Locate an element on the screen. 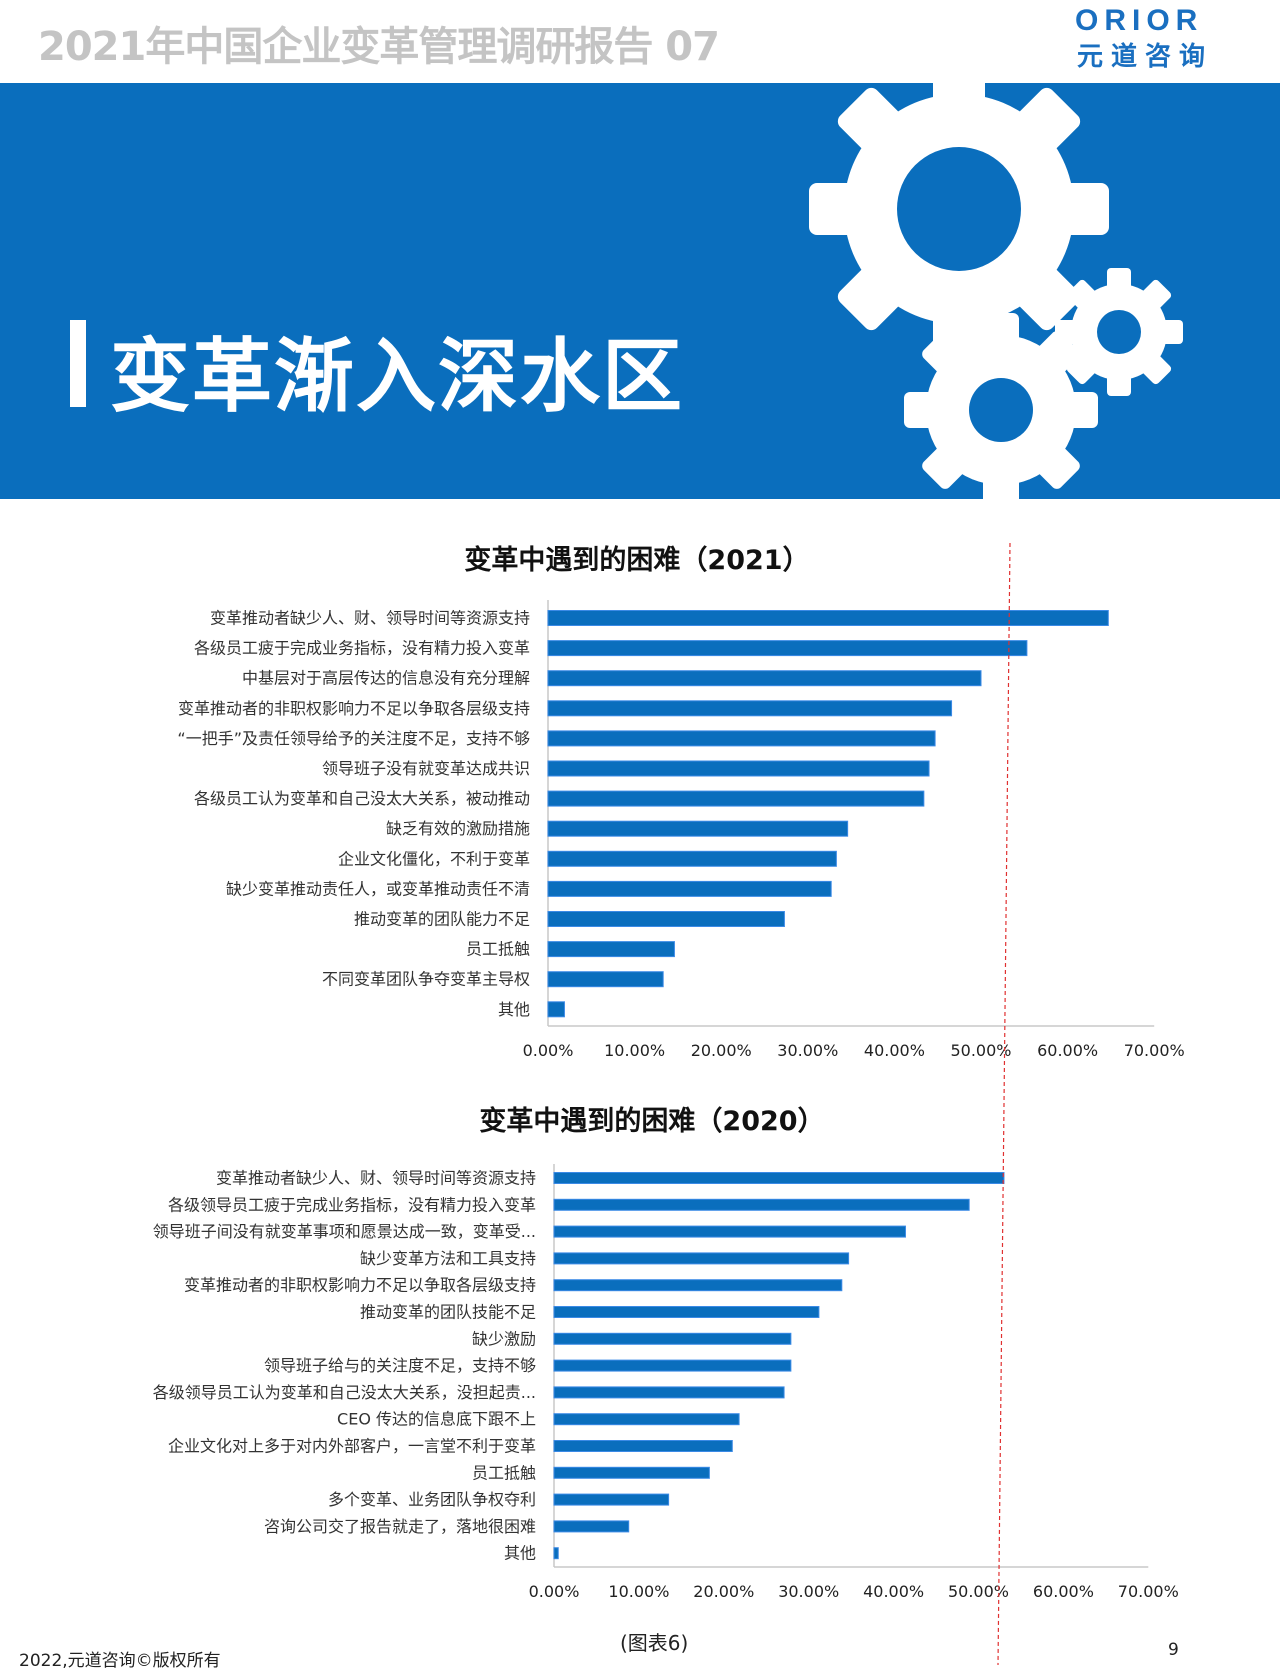 The width and height of the screenshot is (1280, 1679). category-label: 多个变革、业务团队争权夺利 is located at coordinates (432, 1499).